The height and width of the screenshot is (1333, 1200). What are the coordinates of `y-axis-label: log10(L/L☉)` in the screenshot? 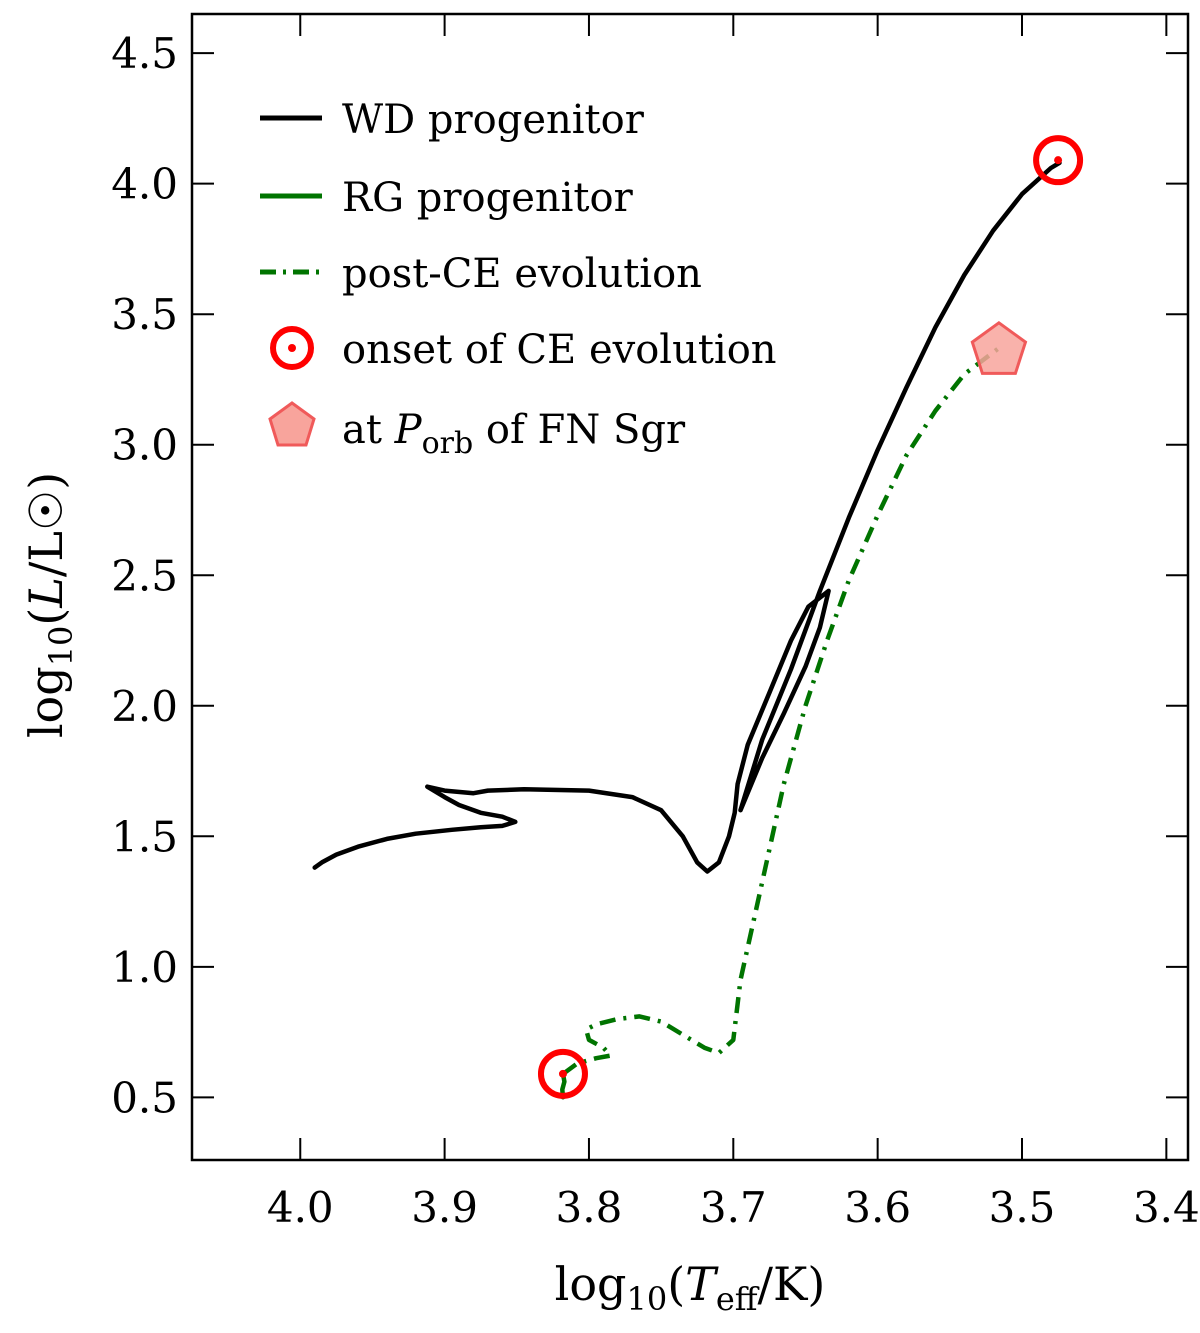 It's located at (49, 605).